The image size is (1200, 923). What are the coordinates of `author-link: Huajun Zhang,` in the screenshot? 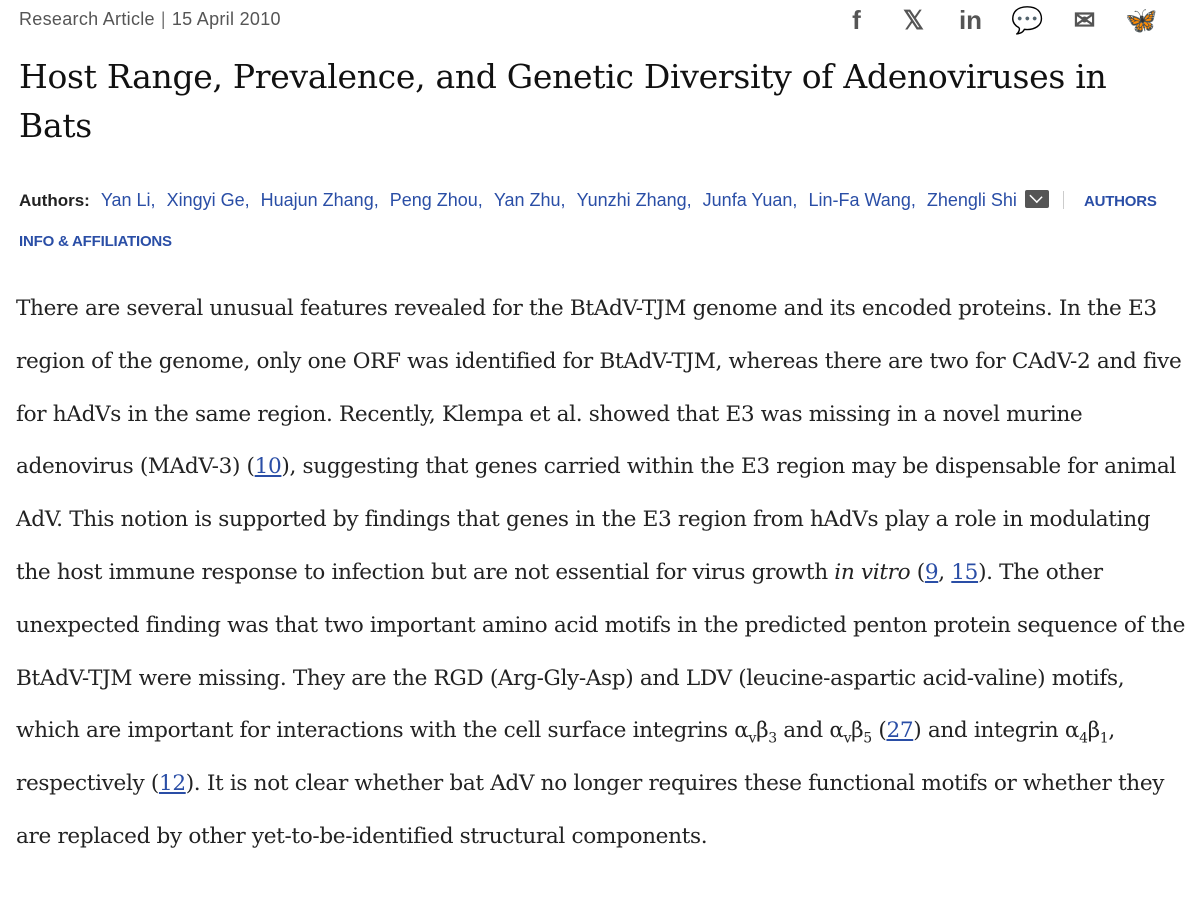 It's located at (319, 200).